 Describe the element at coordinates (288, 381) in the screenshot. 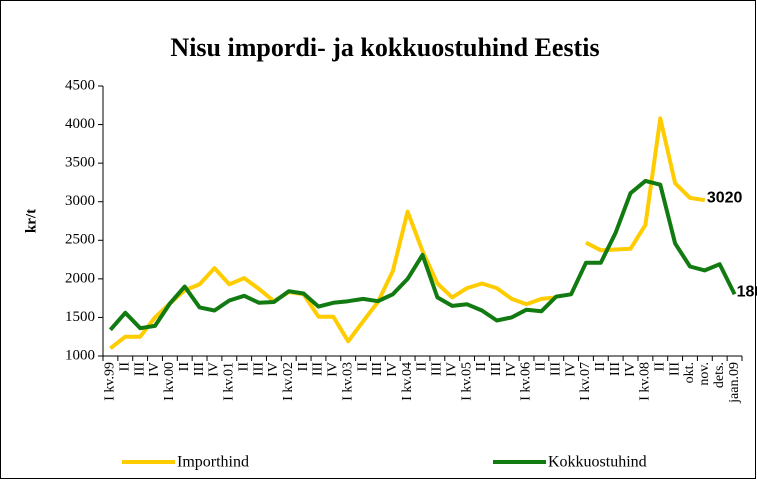

I see `x-tick-label: I kv.02` at that location.